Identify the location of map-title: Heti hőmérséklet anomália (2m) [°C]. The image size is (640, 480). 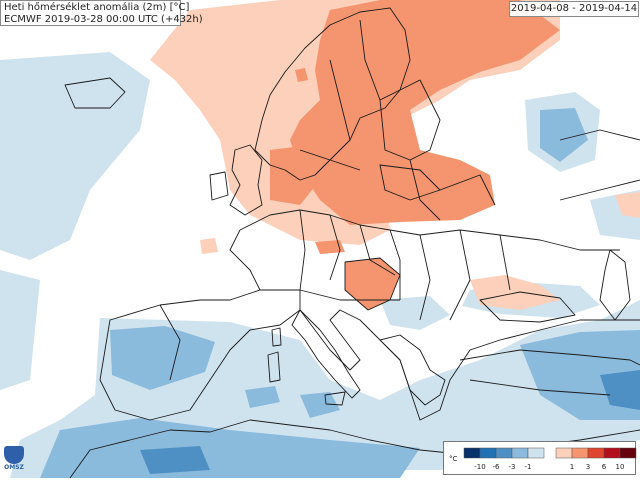
(97, 7).